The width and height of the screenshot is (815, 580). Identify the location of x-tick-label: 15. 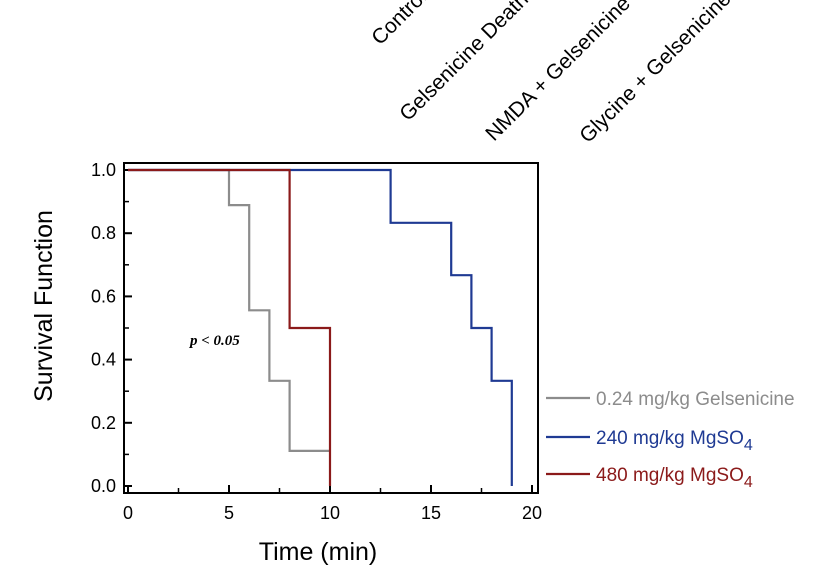
(431, 513).